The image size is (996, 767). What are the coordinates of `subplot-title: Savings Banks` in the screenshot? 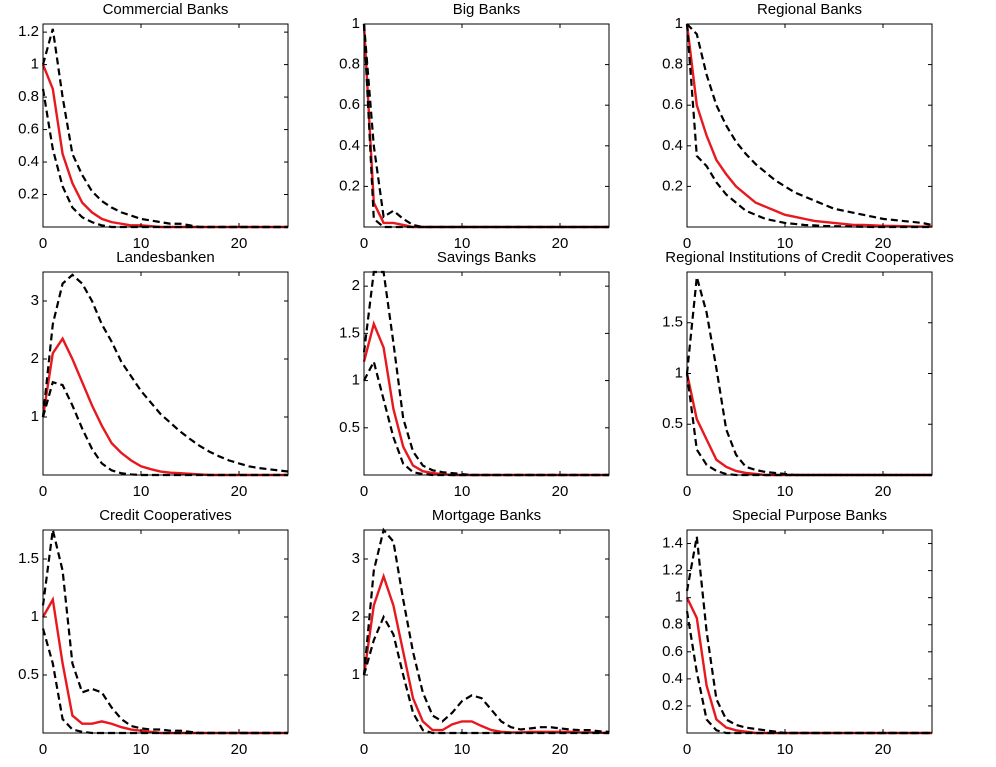 It's located at (486, 257).